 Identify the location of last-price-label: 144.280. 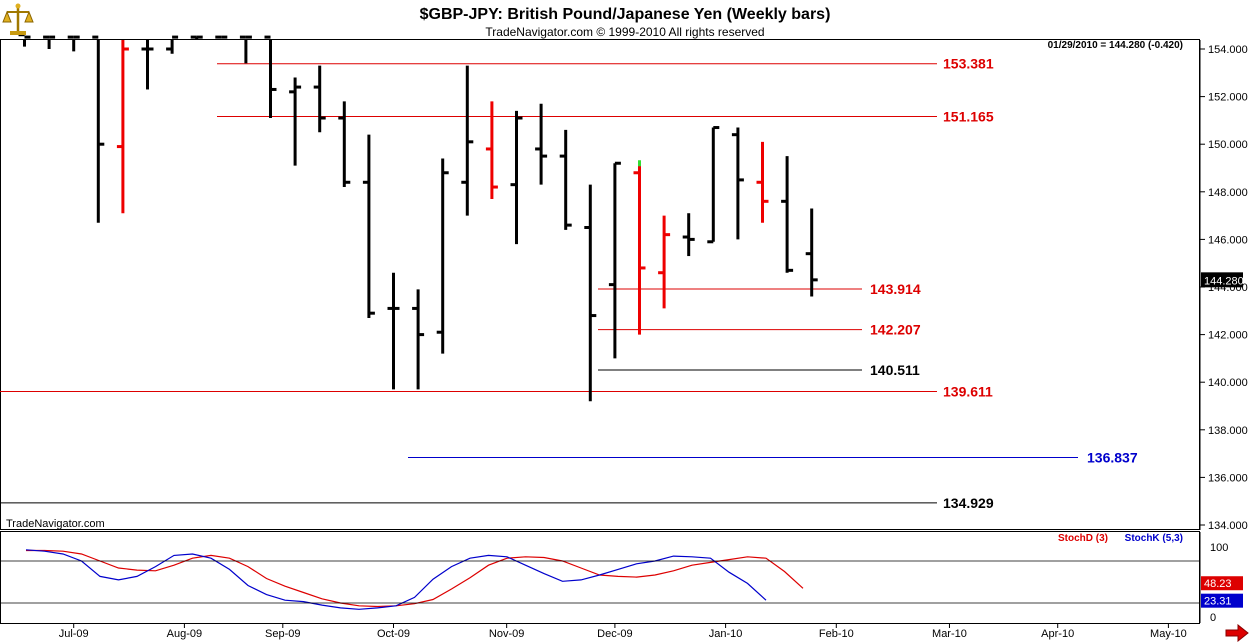
(1224, 281).